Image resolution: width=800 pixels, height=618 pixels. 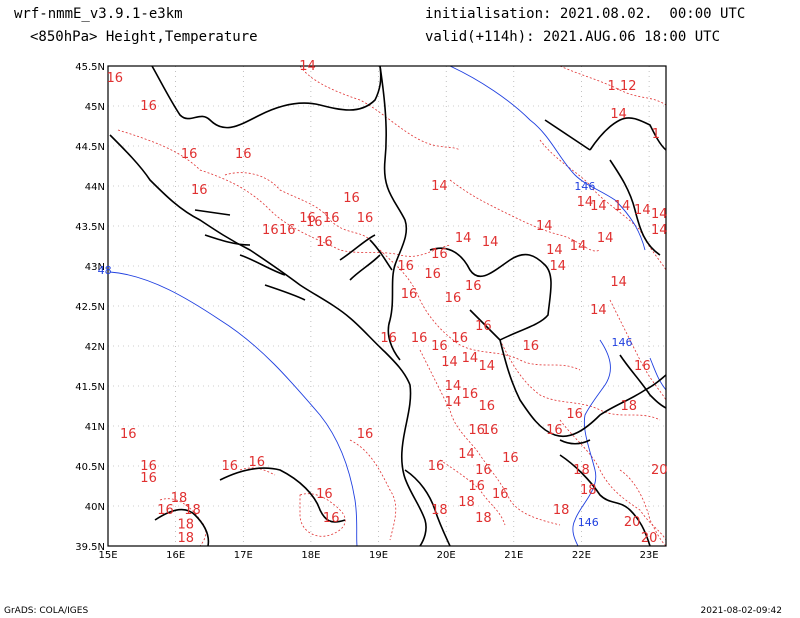 What do you see at coordinates (243, 555) in the screenshot?
I see `lon-tick-label: 17E` at bounding box center [243, 555].